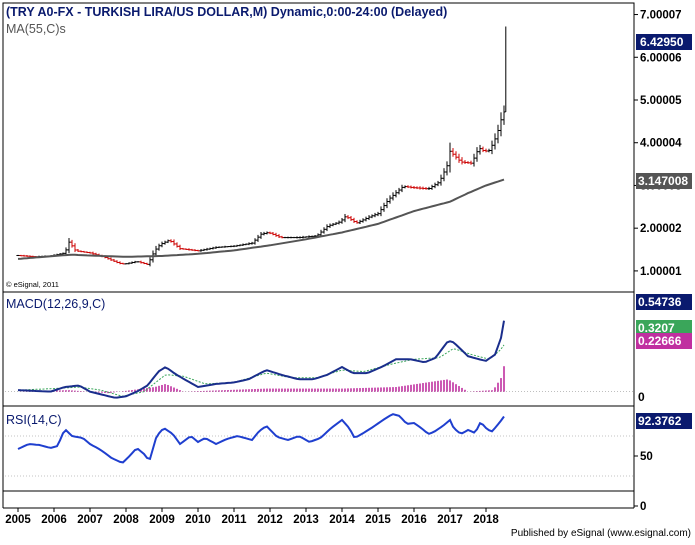  What do you see at coordinates (486, 520) in the screenshot?
I see `x-tick-label: 2018` at bounding box center [486, 520].